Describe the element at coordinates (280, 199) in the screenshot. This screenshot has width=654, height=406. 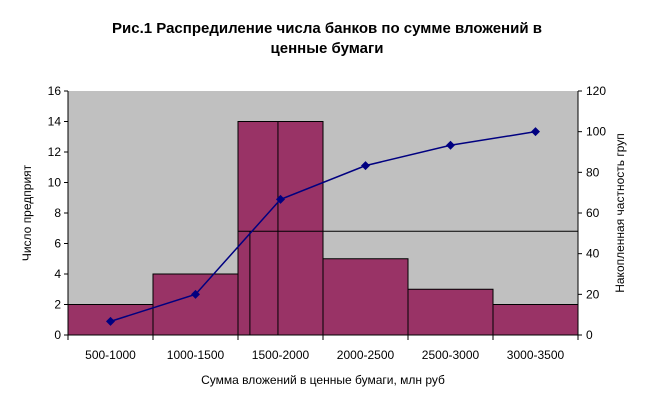
I see `line-marker-1500-2000` at that location.